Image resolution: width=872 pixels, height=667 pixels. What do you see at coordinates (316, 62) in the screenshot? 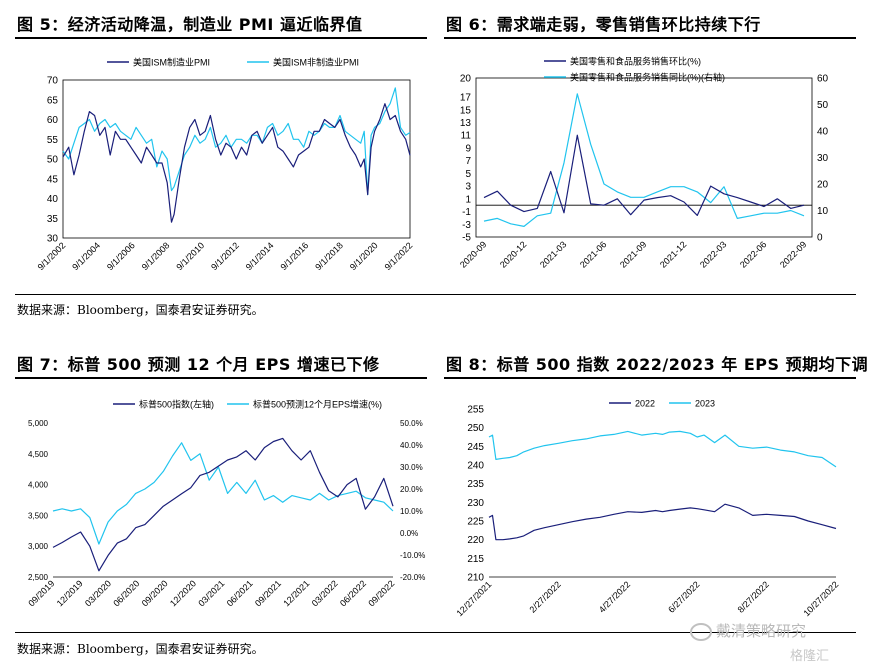
I see `legend-label-1: 美国ISM非制造业PMI` at bounding box center [316, 62].